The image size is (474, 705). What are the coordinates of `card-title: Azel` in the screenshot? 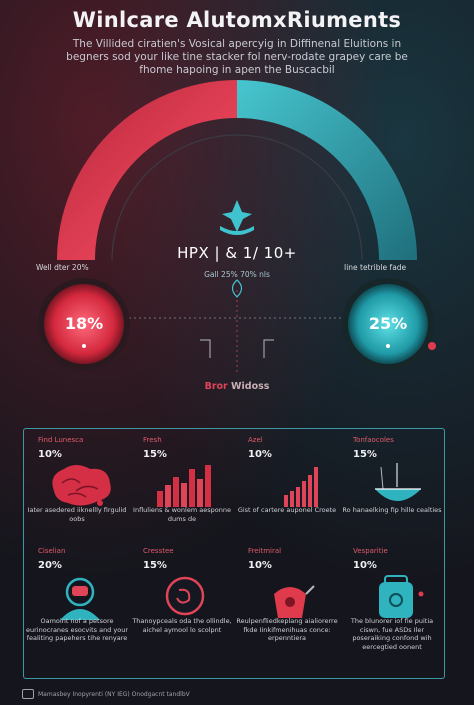 It's located at (255, 440).